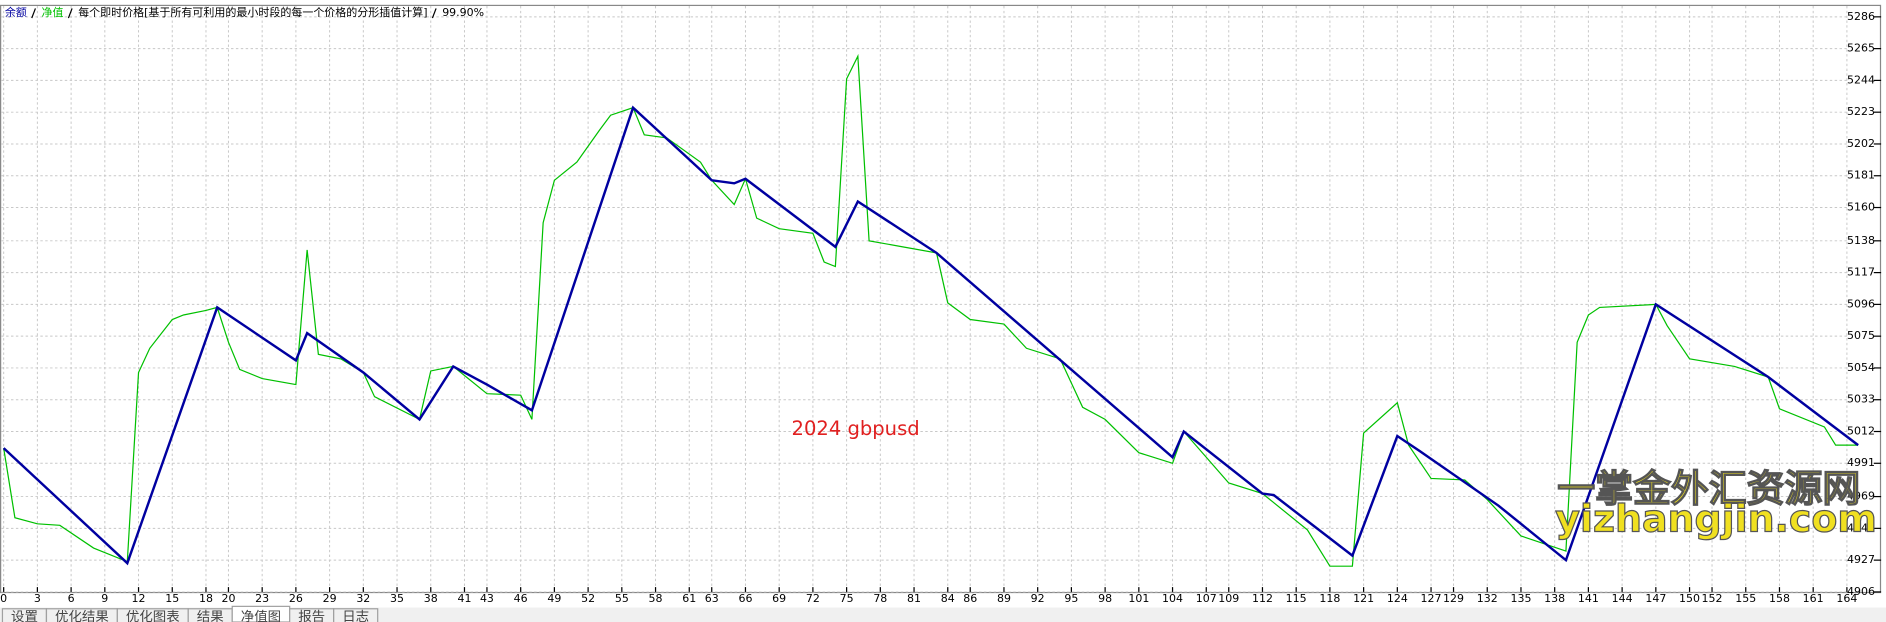 The width and height of the screenshot is (1886, 622). I want to click on x-tick-label: 107, so click(1206, 598).